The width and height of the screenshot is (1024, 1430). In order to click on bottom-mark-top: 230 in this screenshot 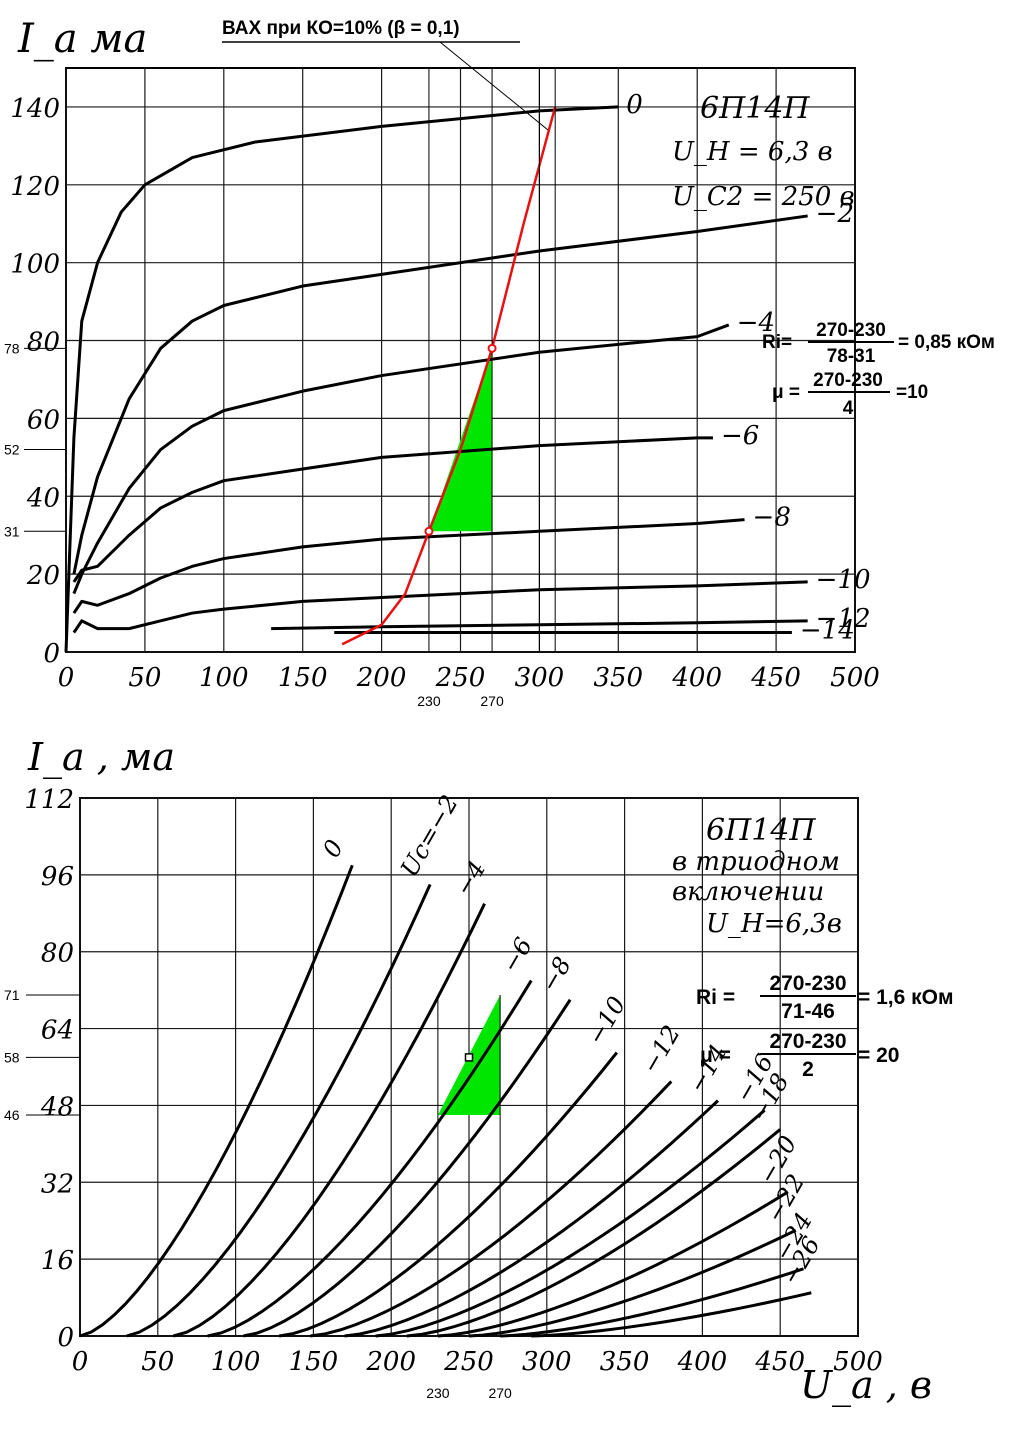, I will do `click(429, 701)`.